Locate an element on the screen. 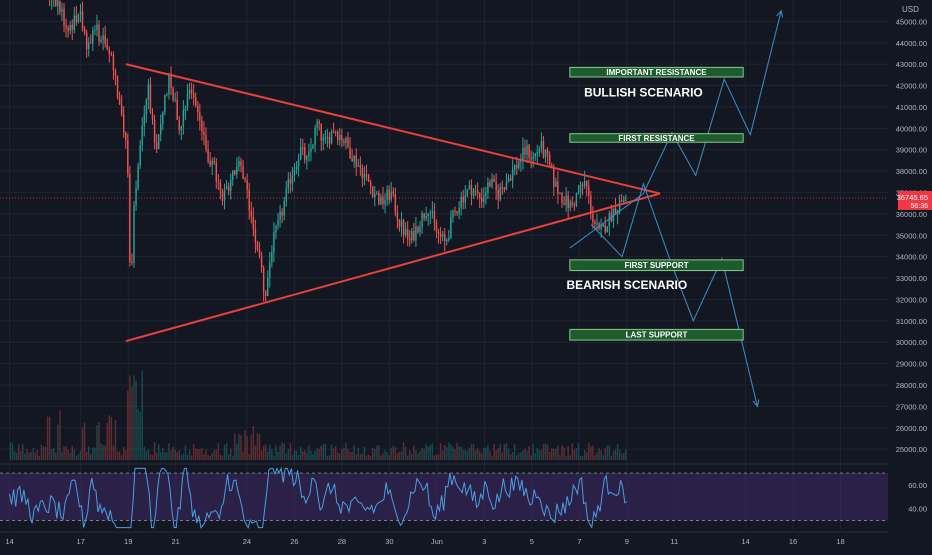 This screenshot has width=932, height=555. time-tick-label-8: Jun is located at coordinates (437, 541).